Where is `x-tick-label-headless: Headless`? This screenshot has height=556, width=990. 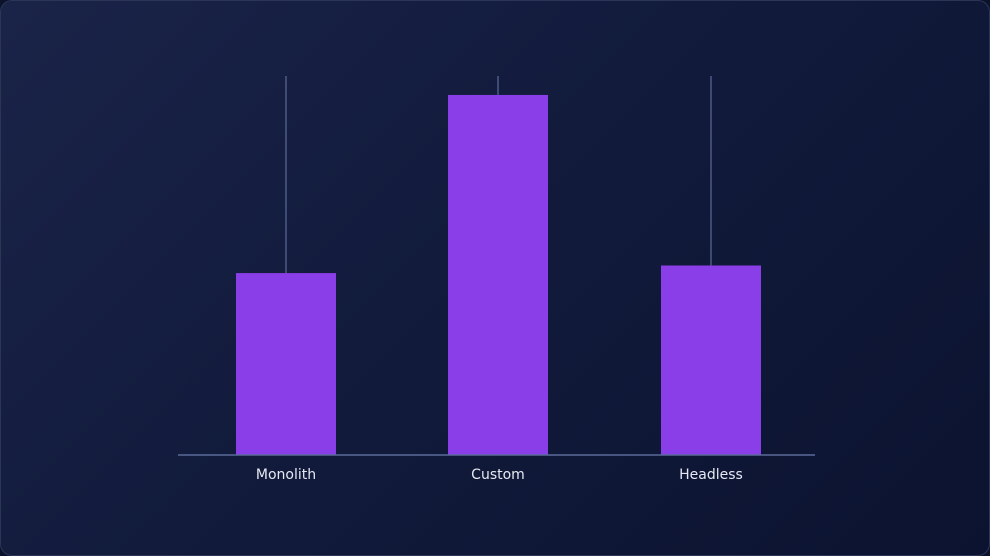
x-tick-label-headless: Headless is located at coordinates (711, 475).